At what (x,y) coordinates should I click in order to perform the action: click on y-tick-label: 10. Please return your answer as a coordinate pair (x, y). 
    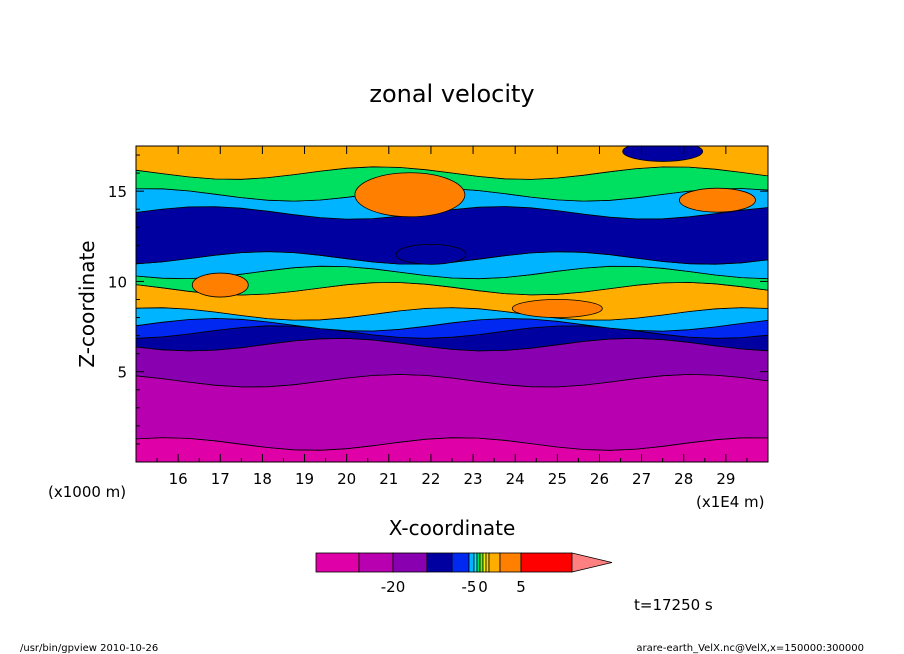
    Looking at the image, I should click on (117, 282).